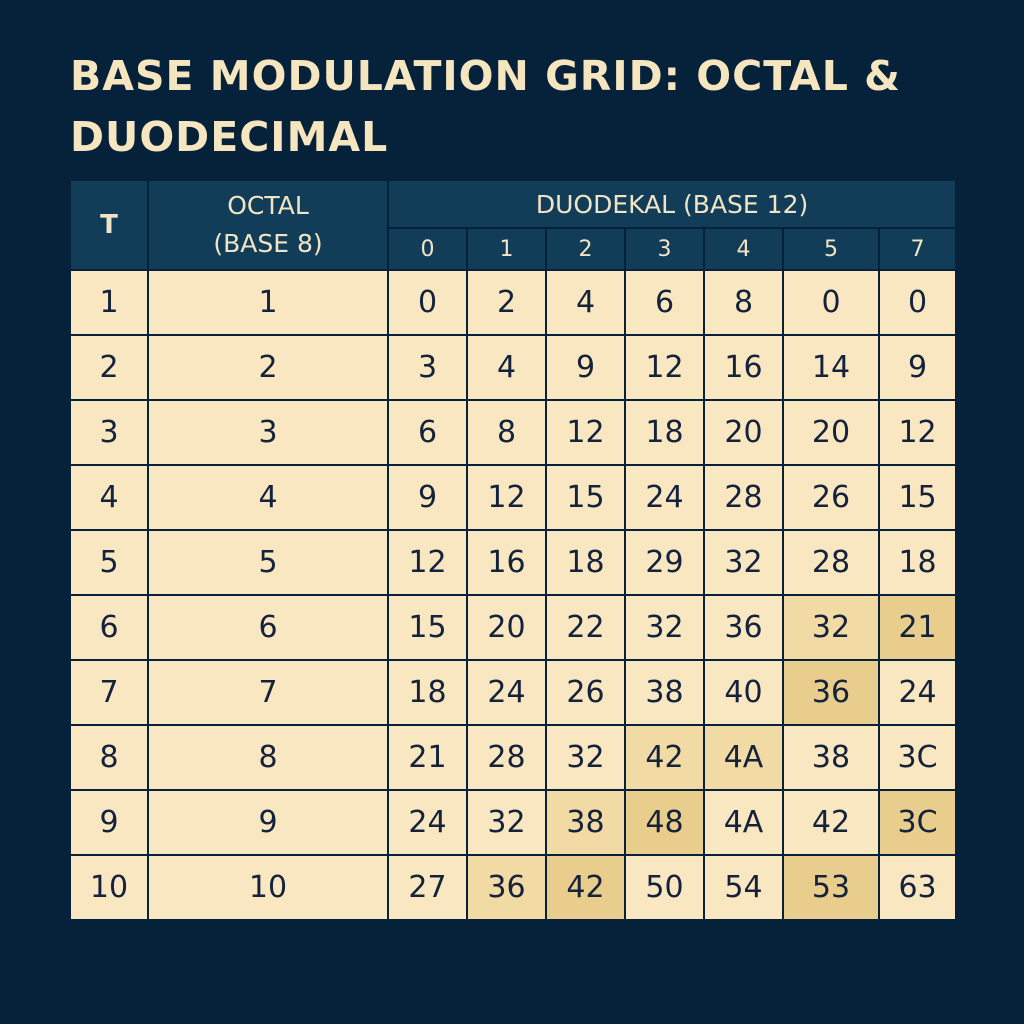 Image resolution: width=1024 pixels, height=1024 pixels. Describe the element at coordinates (664, 822) in the screenshot. I see `highlighted-cell: 48` at that location.